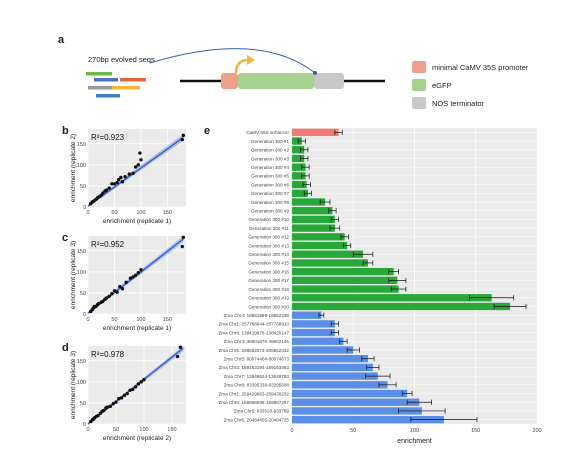 This screenshot has width=569, height=476. Describe the element at coordinates (65, 348) in the screenshot. I see `panel-label-d: d` at that location.